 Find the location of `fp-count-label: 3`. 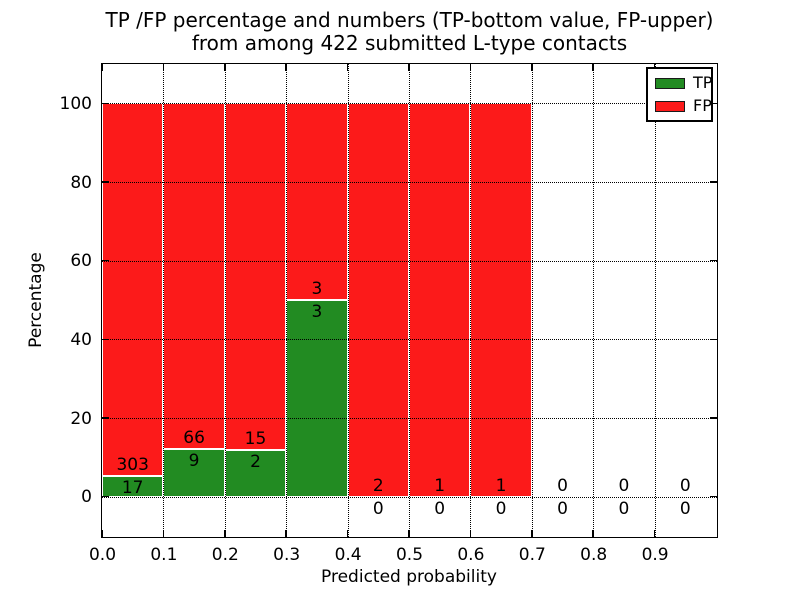

fp-count-label: 3 is located at coordinates (317, 289).